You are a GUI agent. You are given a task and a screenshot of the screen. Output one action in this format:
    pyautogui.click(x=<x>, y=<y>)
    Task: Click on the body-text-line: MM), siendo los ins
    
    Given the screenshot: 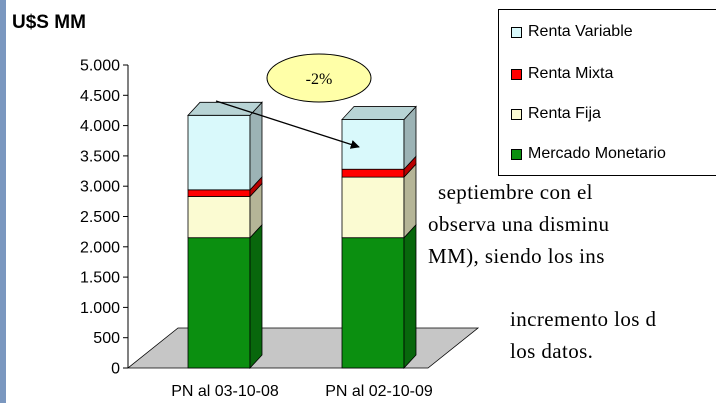 What is the action you would take?
    pyautogui.click(x=516, y=256)
    